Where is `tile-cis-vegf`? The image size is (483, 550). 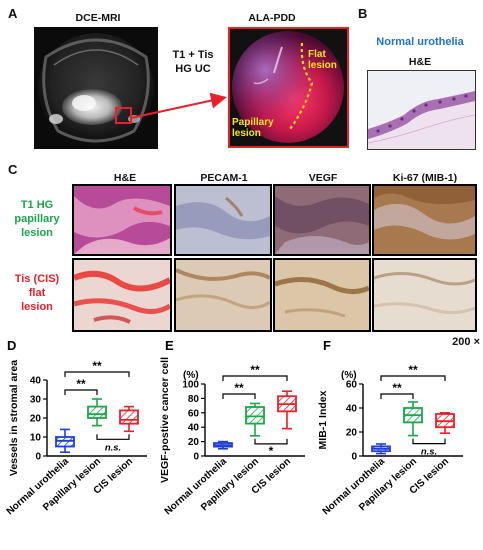 tile-cis-vegf is located at coordinates (322, 295).